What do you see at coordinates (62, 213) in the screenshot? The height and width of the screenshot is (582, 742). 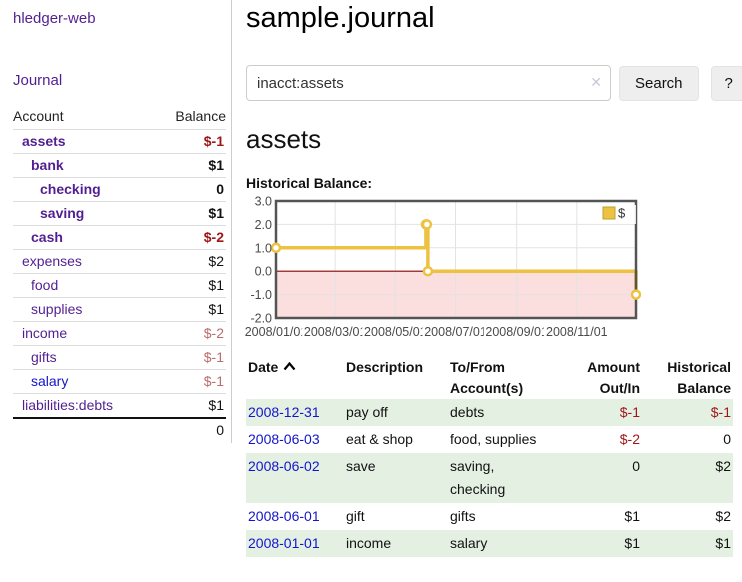 I see `sidebar-account-link: saving` at bounding box center [62, 213].